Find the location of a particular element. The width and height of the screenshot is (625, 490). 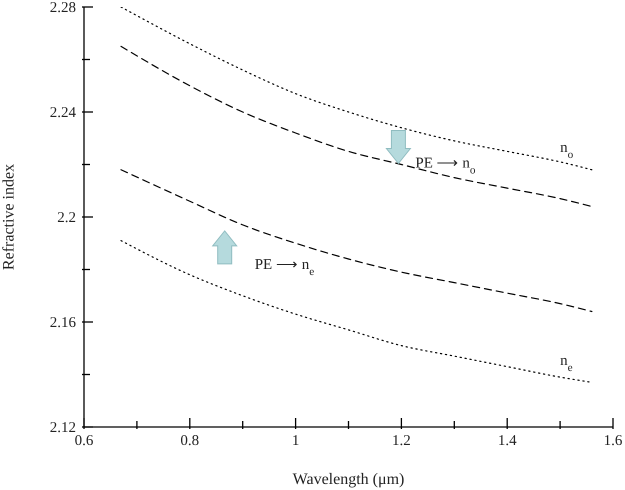

x-axis-title: Wavelength (μm) is located at coordinates (348, 479).